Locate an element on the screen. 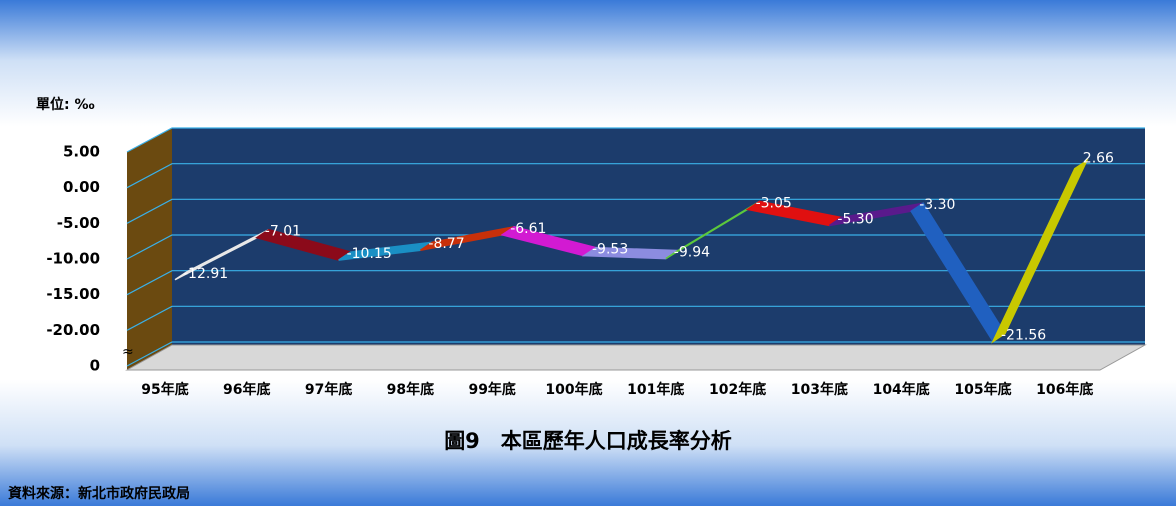 Image resolution: width=1176 pixels, height=510 pixels. data-label: -5.30 is located at coordinates (855, 219).